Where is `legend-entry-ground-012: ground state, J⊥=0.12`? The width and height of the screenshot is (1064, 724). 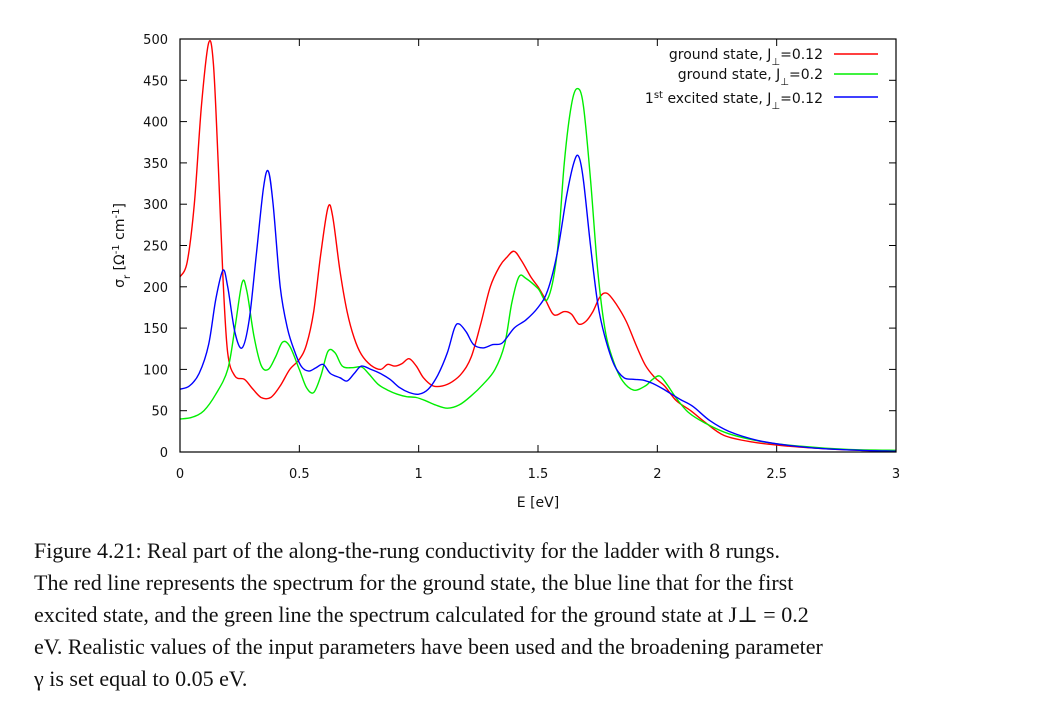 legend-entry-ground-012: ground state, J⊥=0.12 is located at coordinates (773, 57).